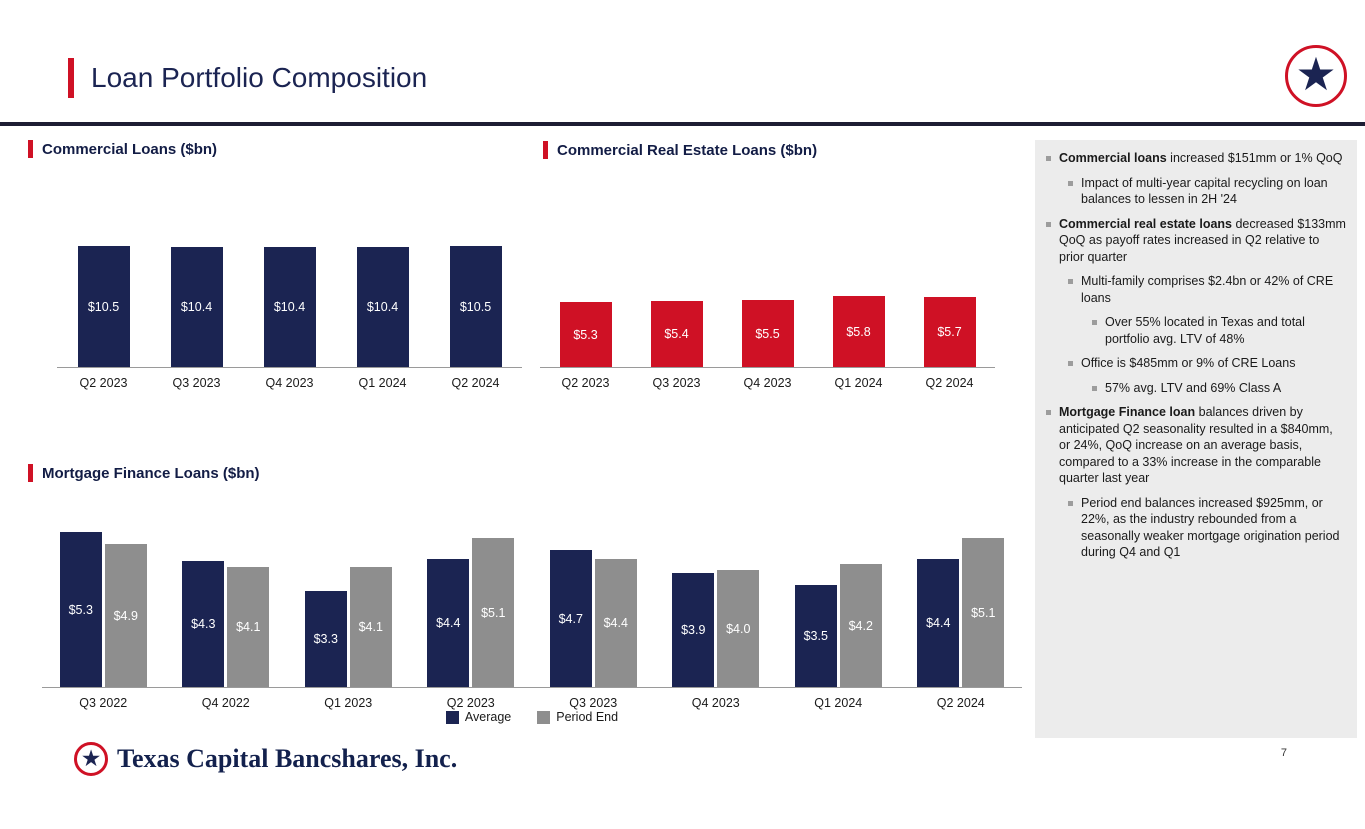  Describe the element at coordinates (532, 717) in the screenshot. I see `mortgage-chart-legend: Average Period End` at that location.